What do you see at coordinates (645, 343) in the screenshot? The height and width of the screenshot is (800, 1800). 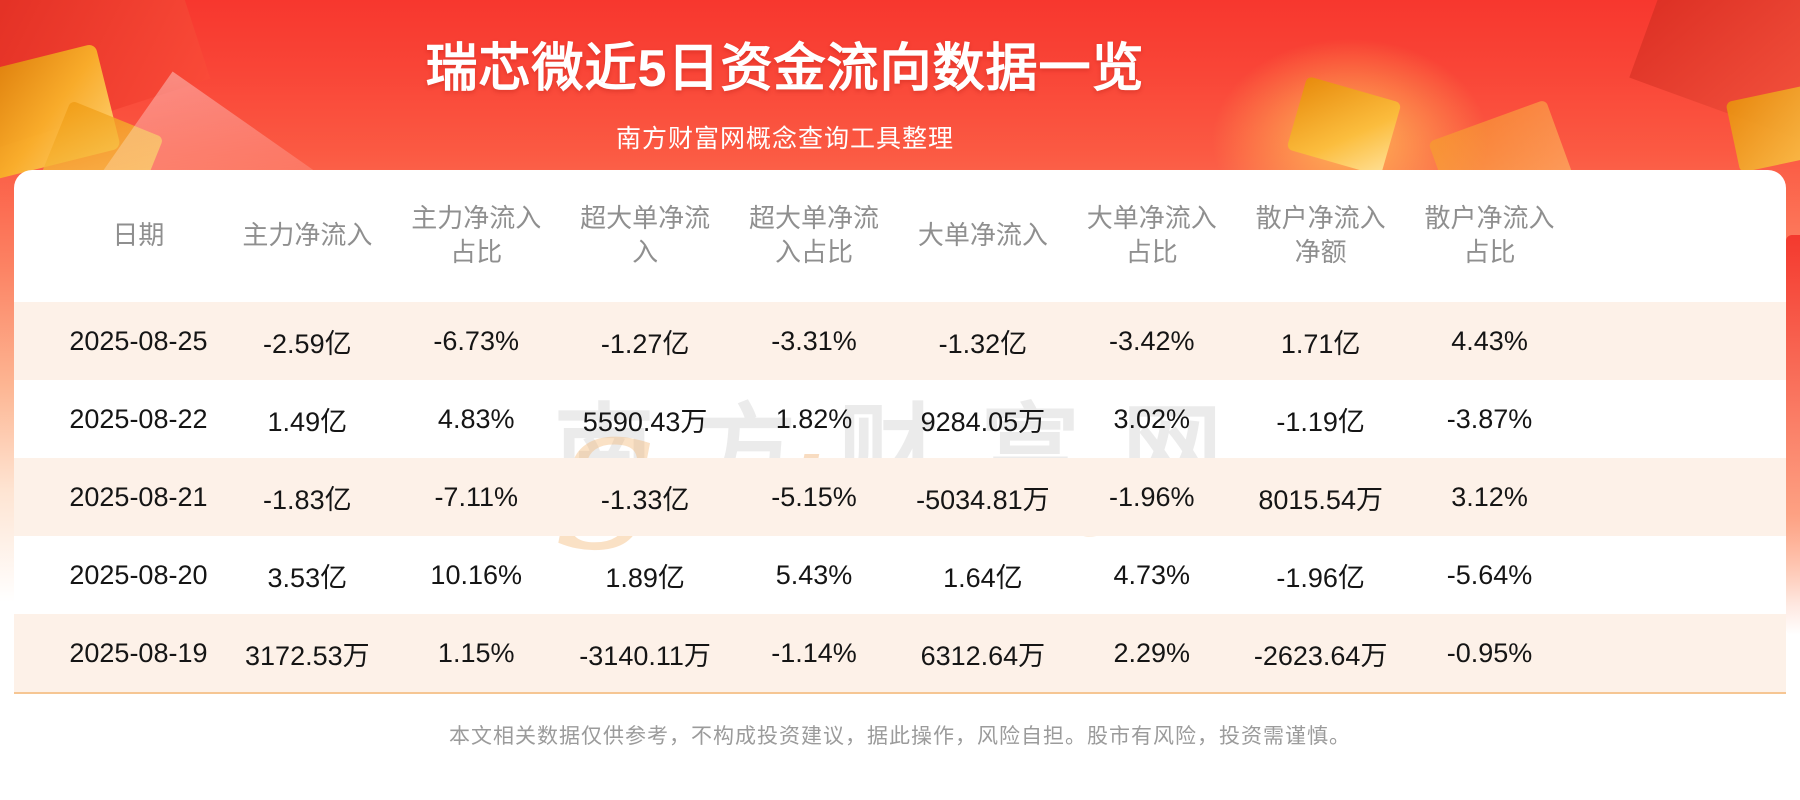 I see `table-cell: -1.27亿` at bounding box center [645, 343].